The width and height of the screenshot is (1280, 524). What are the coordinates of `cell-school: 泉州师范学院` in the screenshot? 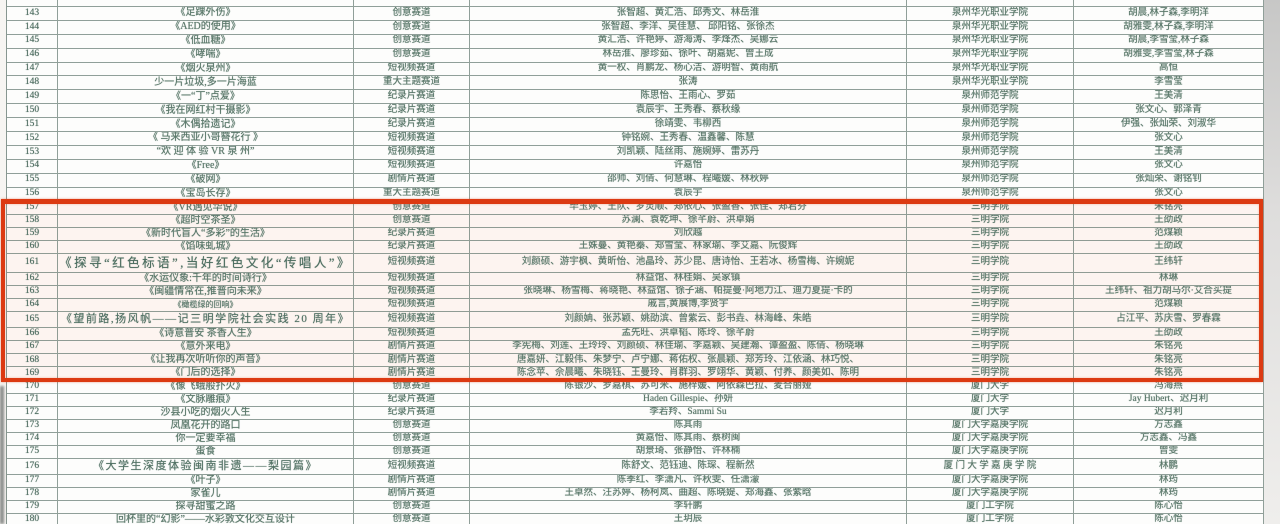 It's located at (990, 194).